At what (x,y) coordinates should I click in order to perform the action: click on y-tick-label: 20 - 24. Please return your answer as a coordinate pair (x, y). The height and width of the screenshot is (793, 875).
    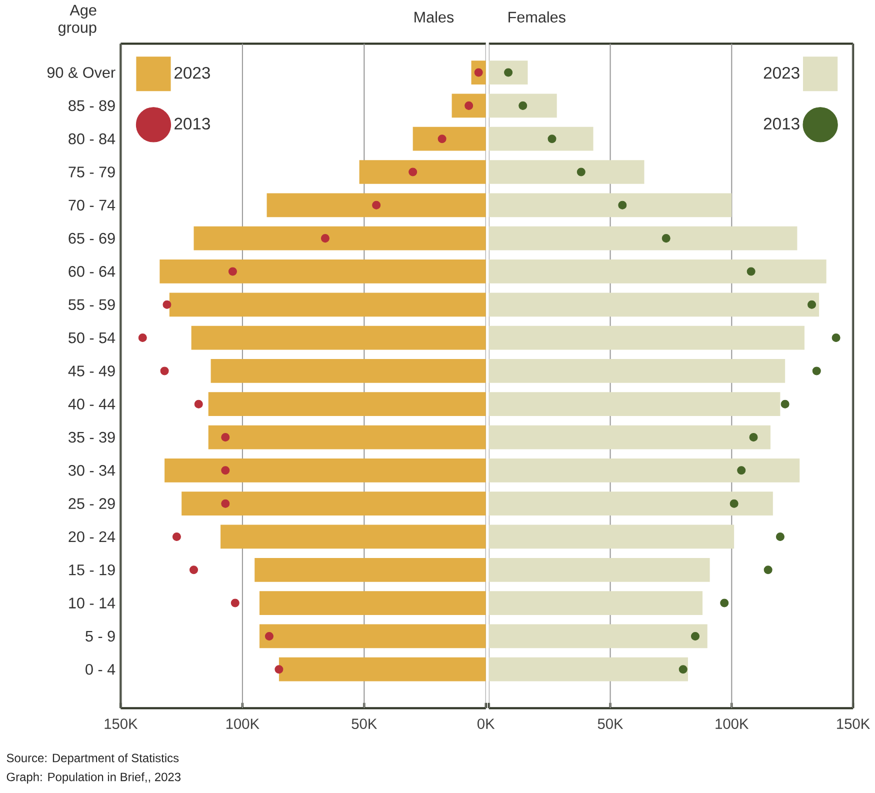
    Looking at the image, I should click on (92, 536).